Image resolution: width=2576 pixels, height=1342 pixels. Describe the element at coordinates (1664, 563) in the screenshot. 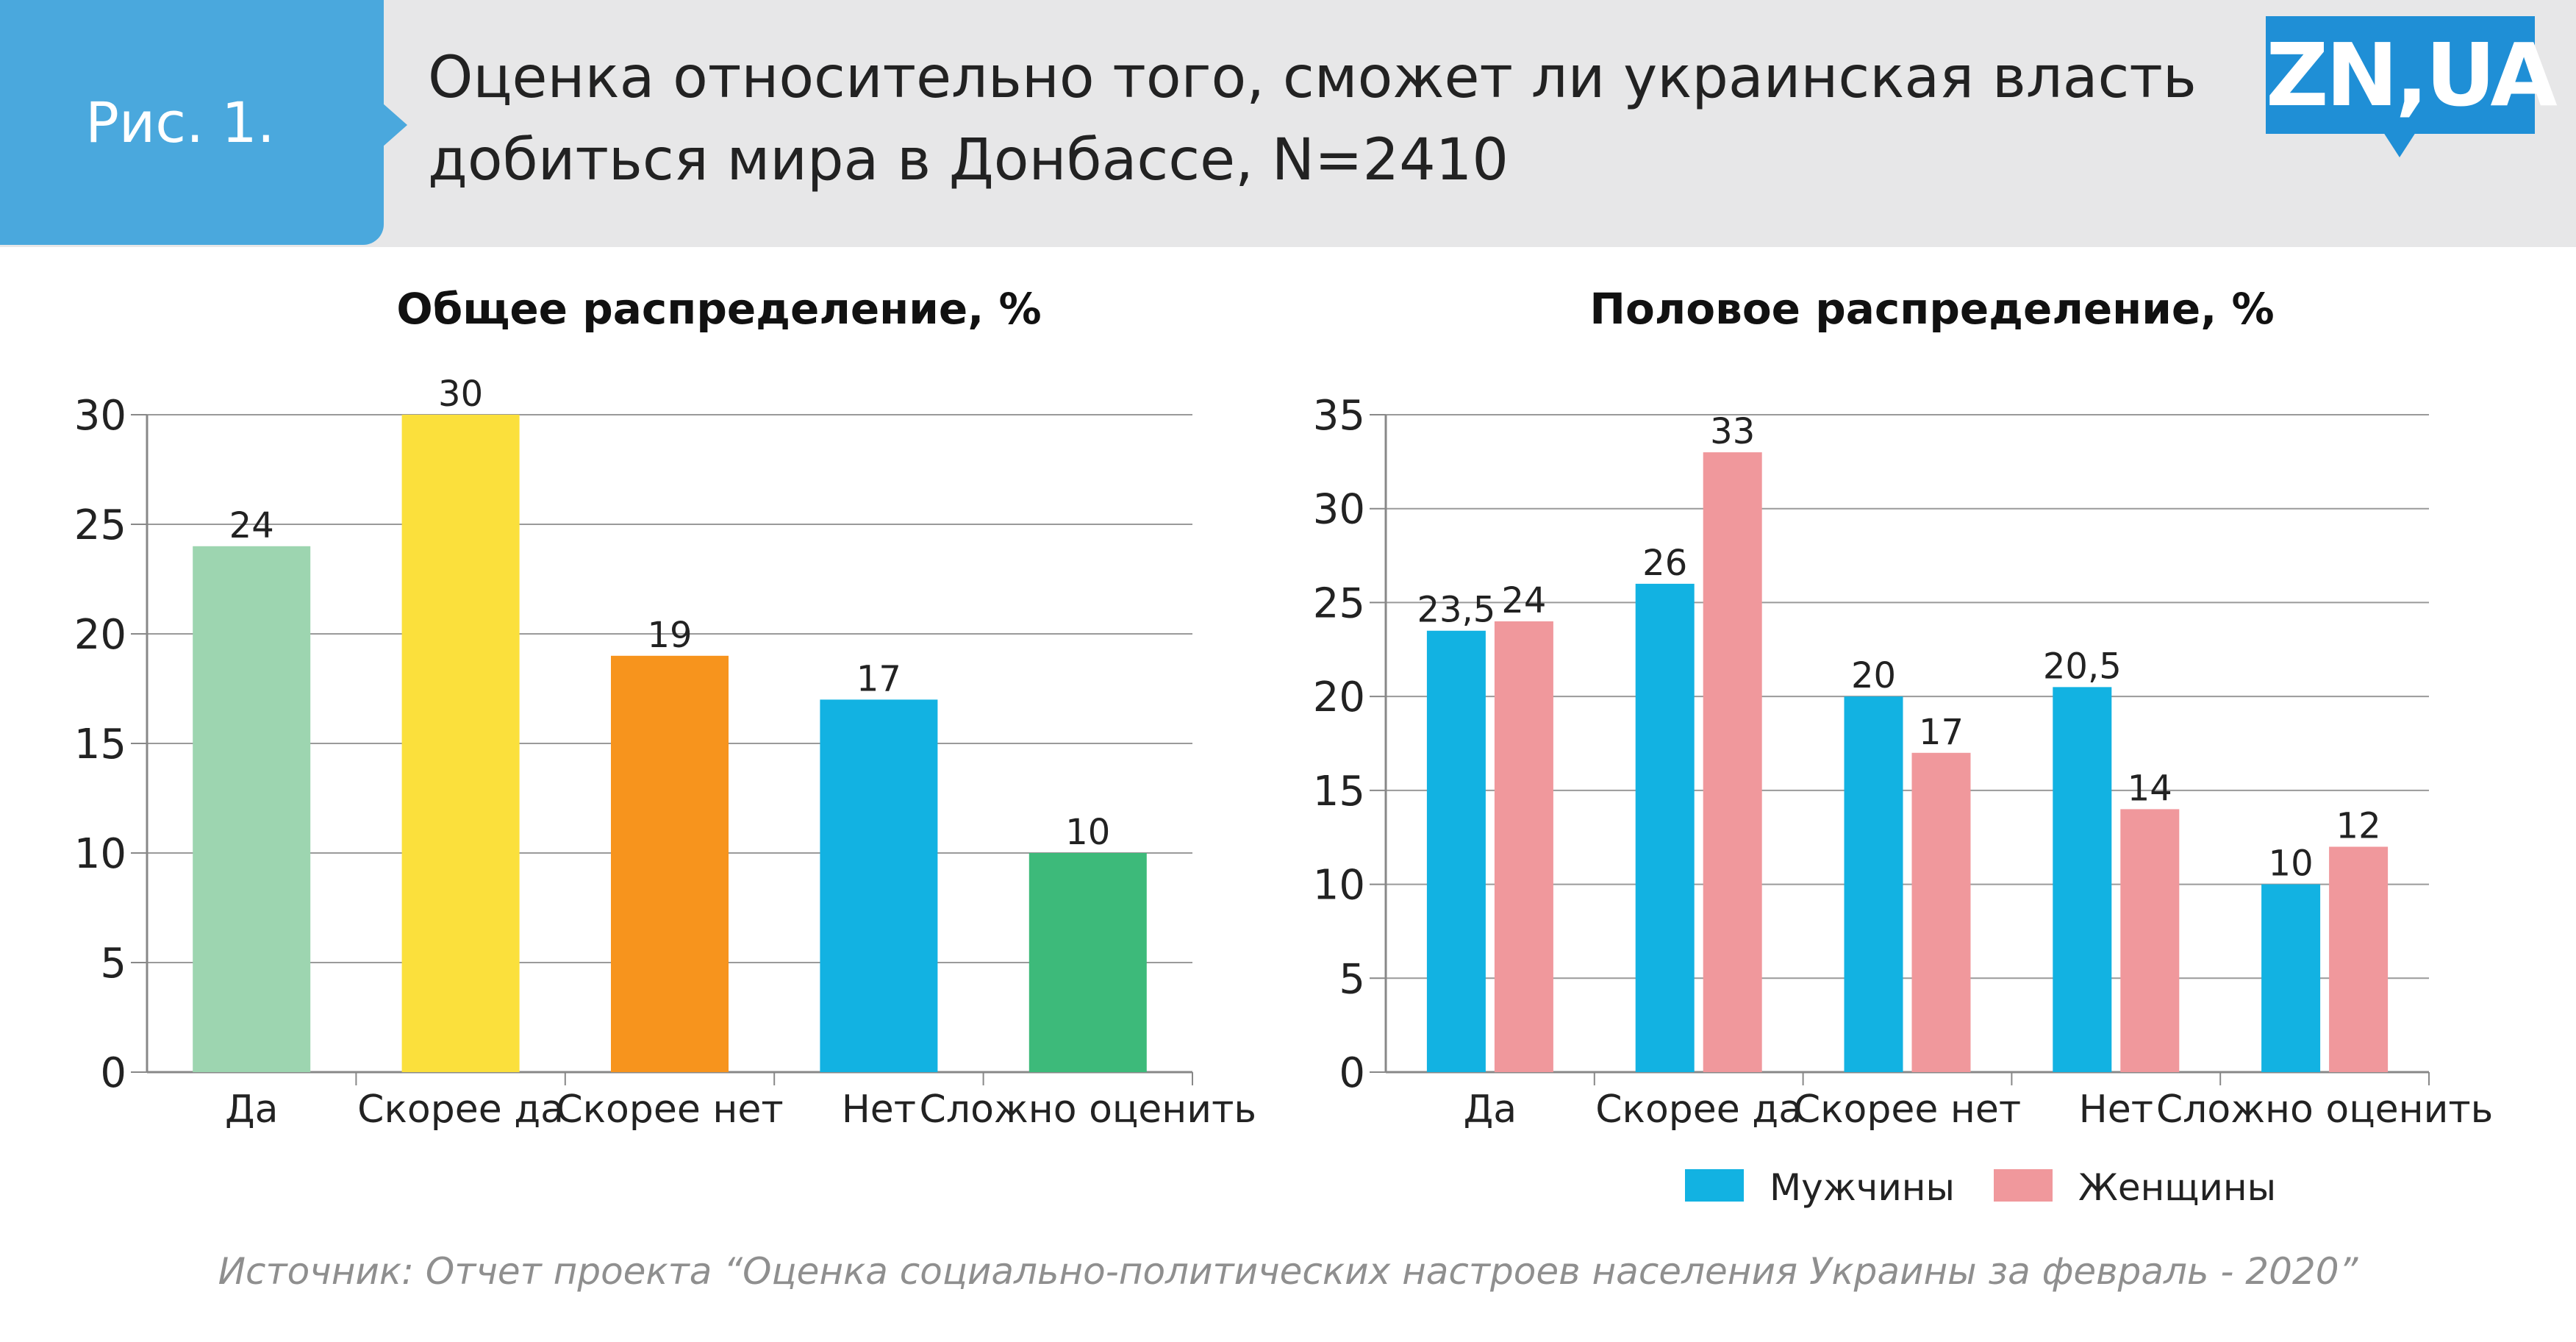

I see `data-label: 26` at that location.